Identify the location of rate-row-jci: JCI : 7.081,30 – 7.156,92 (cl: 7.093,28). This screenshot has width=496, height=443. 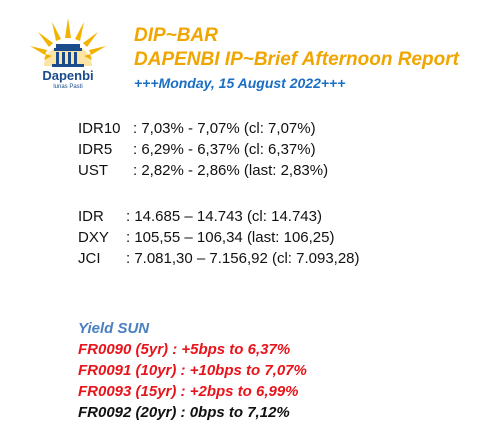
(219, 258).